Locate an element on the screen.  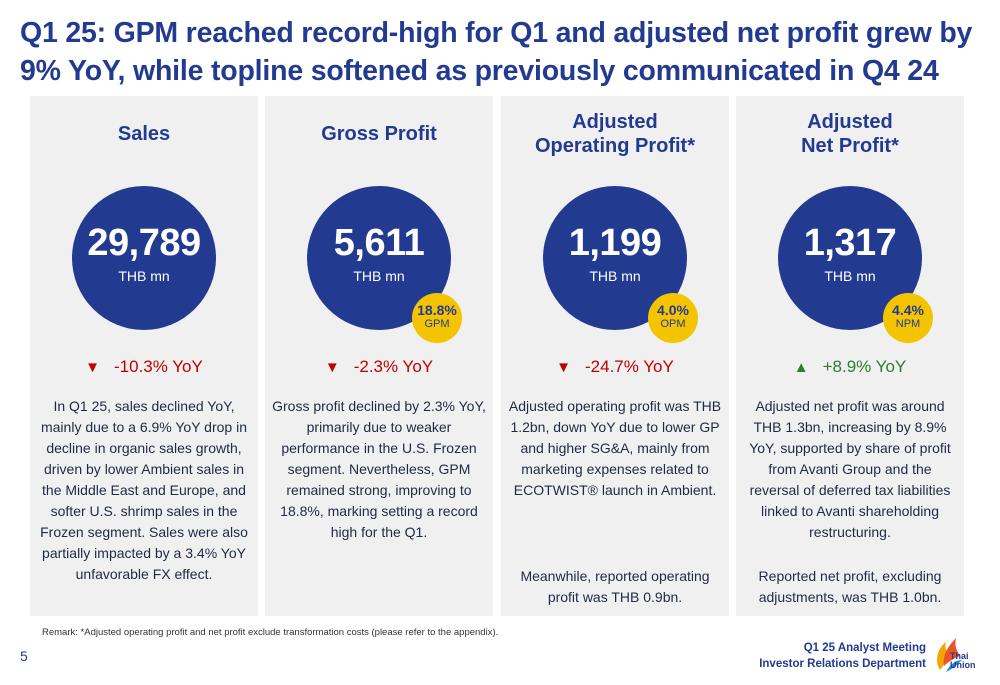
margin-badge: 4.0% OPM is located at coordinates (673, 318).